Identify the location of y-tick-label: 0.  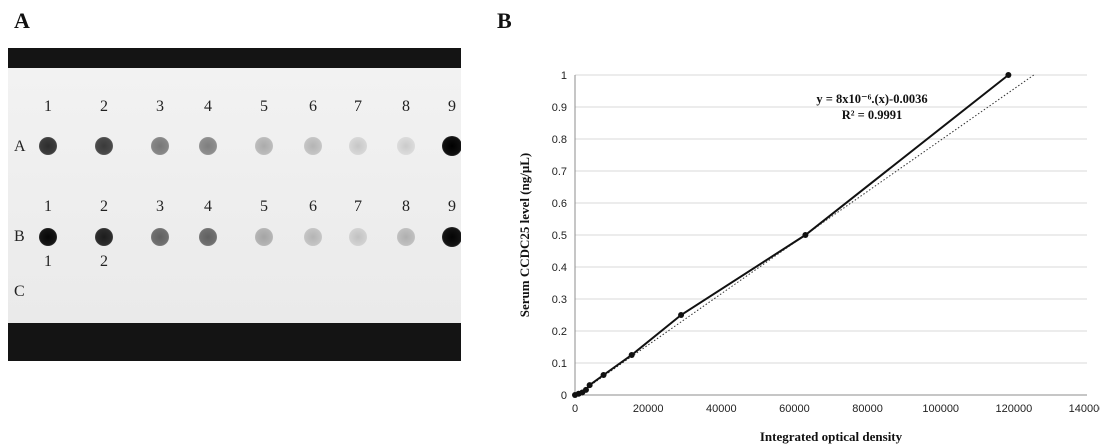
(564, 396).